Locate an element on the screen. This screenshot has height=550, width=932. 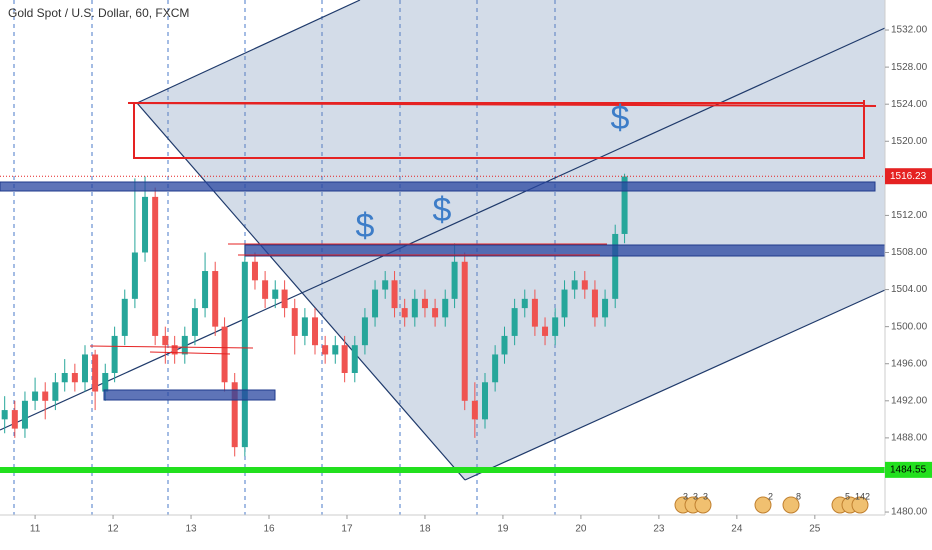
y-tick-label: 1496.00 is located at coordinates (909, 363).